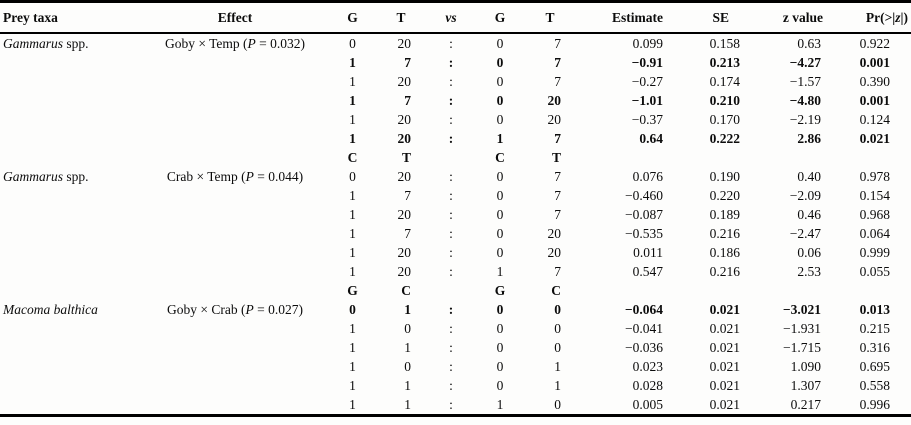 The height and width of the screenshot is (425, 911). What do you see at coordinates (206, 176) in the screenshot?
I see `effect-text: Crab × Temp (` at bounding box center [206, 176].